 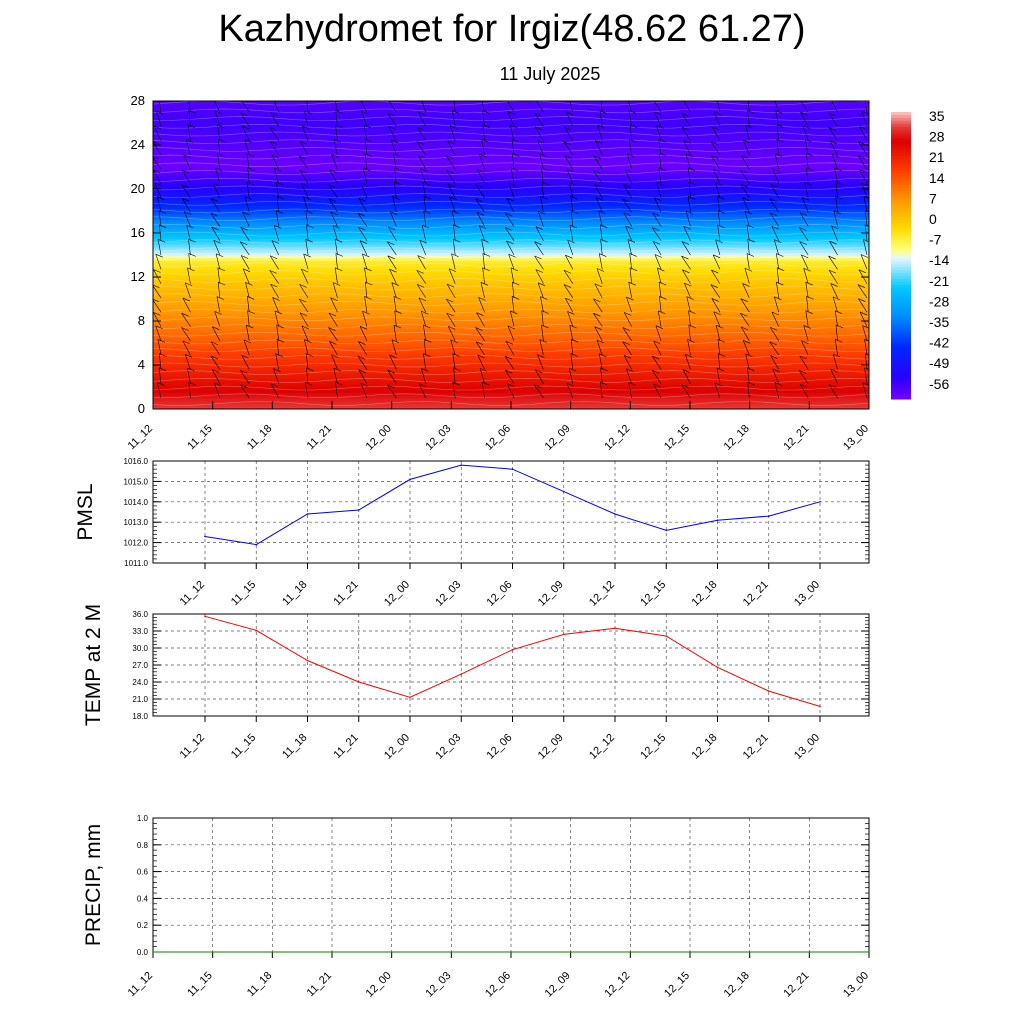 I want to click on heatmap-xtick-label: 11_12, so click(x=141, y=438).